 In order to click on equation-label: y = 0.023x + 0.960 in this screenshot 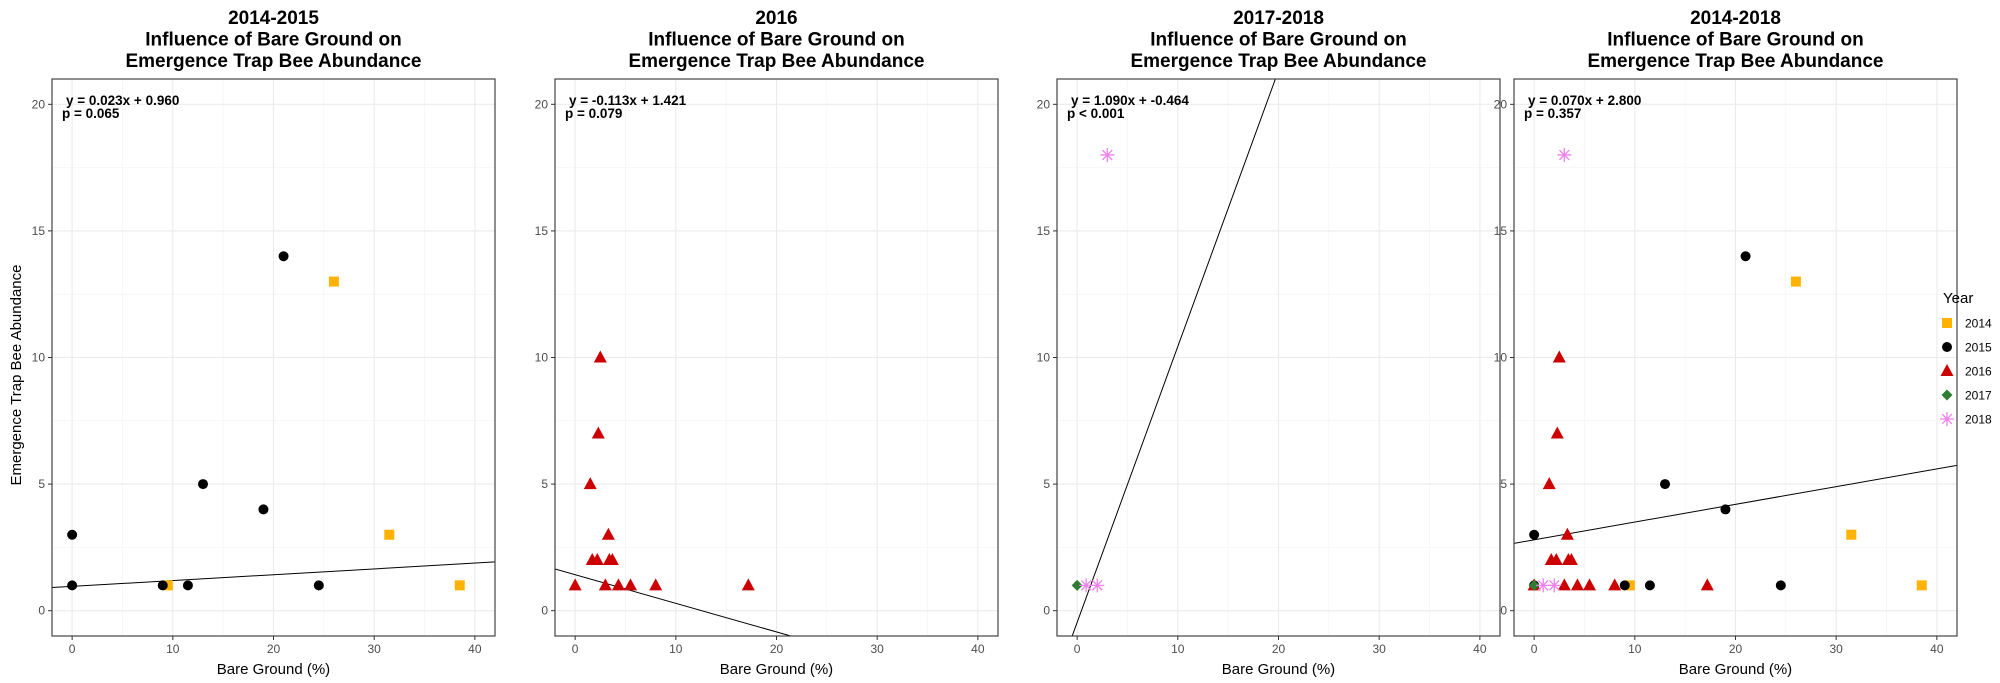, I will do `click(122, 100)`.